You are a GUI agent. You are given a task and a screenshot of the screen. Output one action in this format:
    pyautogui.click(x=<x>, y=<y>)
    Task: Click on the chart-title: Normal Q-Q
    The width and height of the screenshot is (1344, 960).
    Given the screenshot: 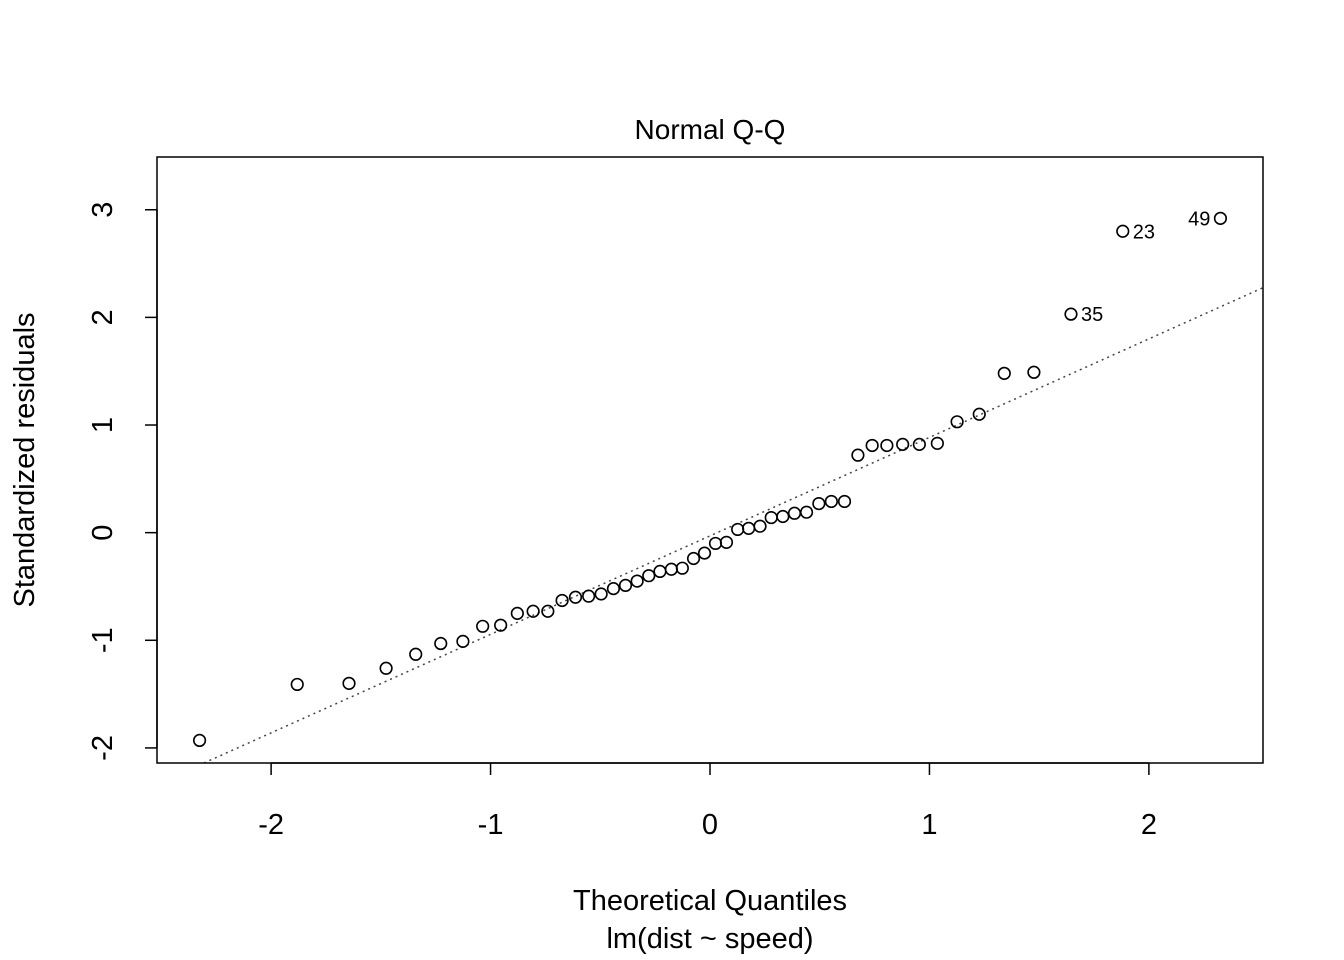 What is the action you would take?
    pyautogui.click(x=710, y=129)
    